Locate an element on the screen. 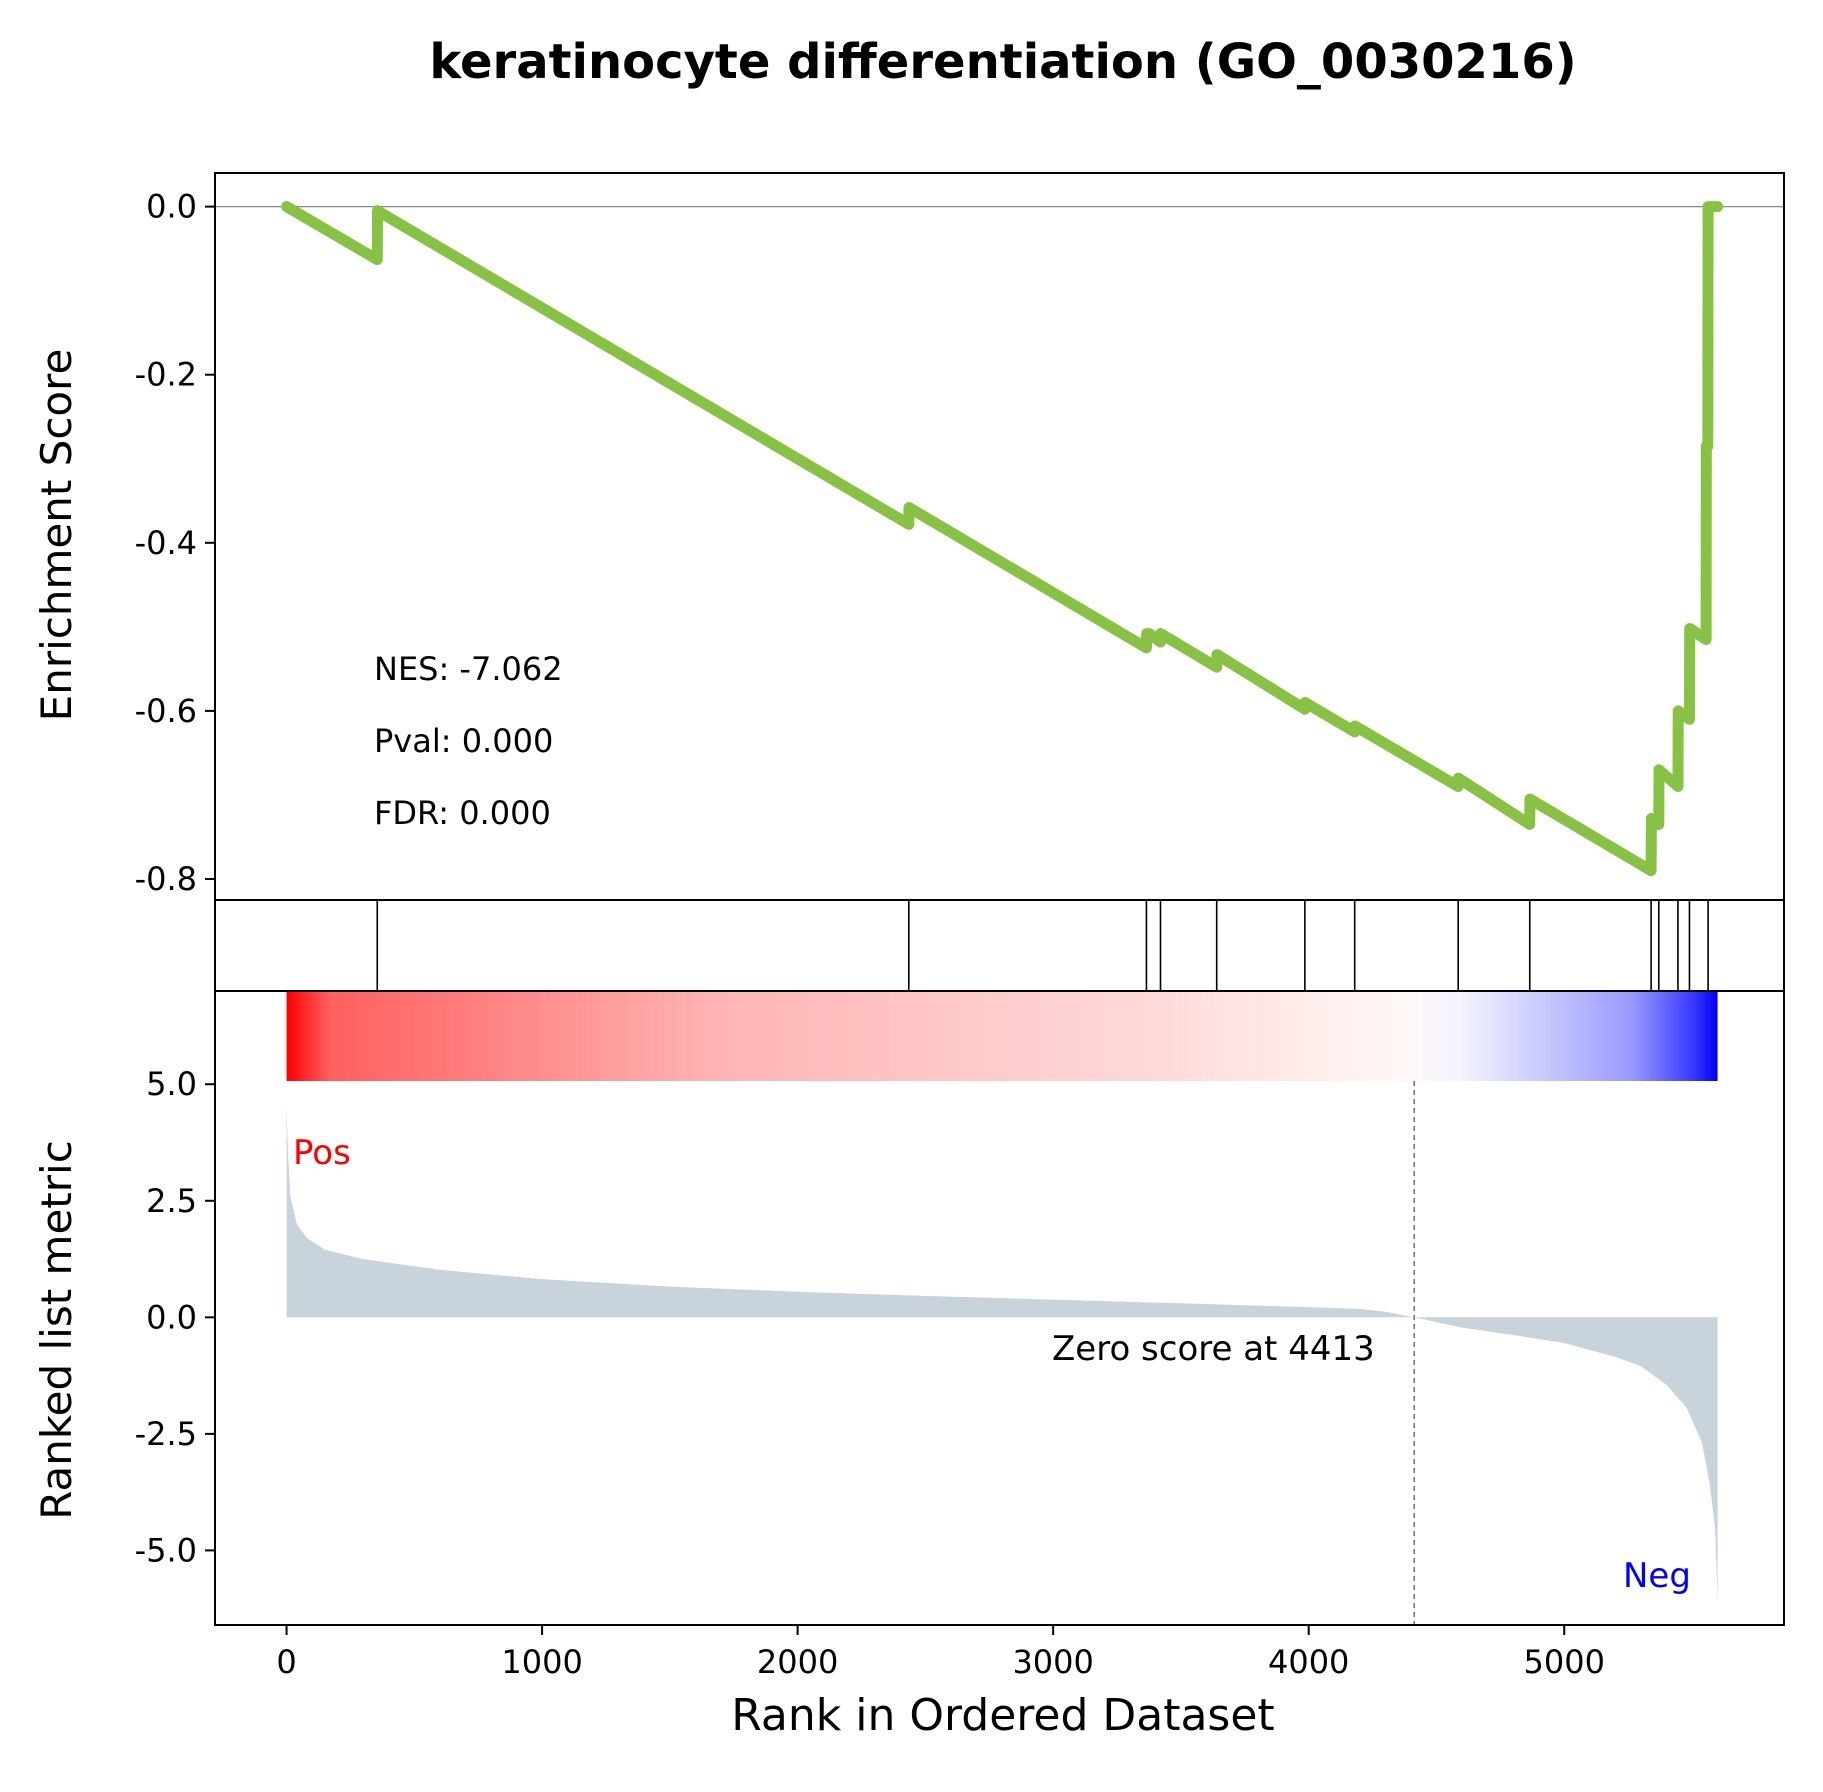 The width and height of the screenshot is (1823, 1792). rank-y-tick-label: 0.0 is located at coordinates (171, 1317).